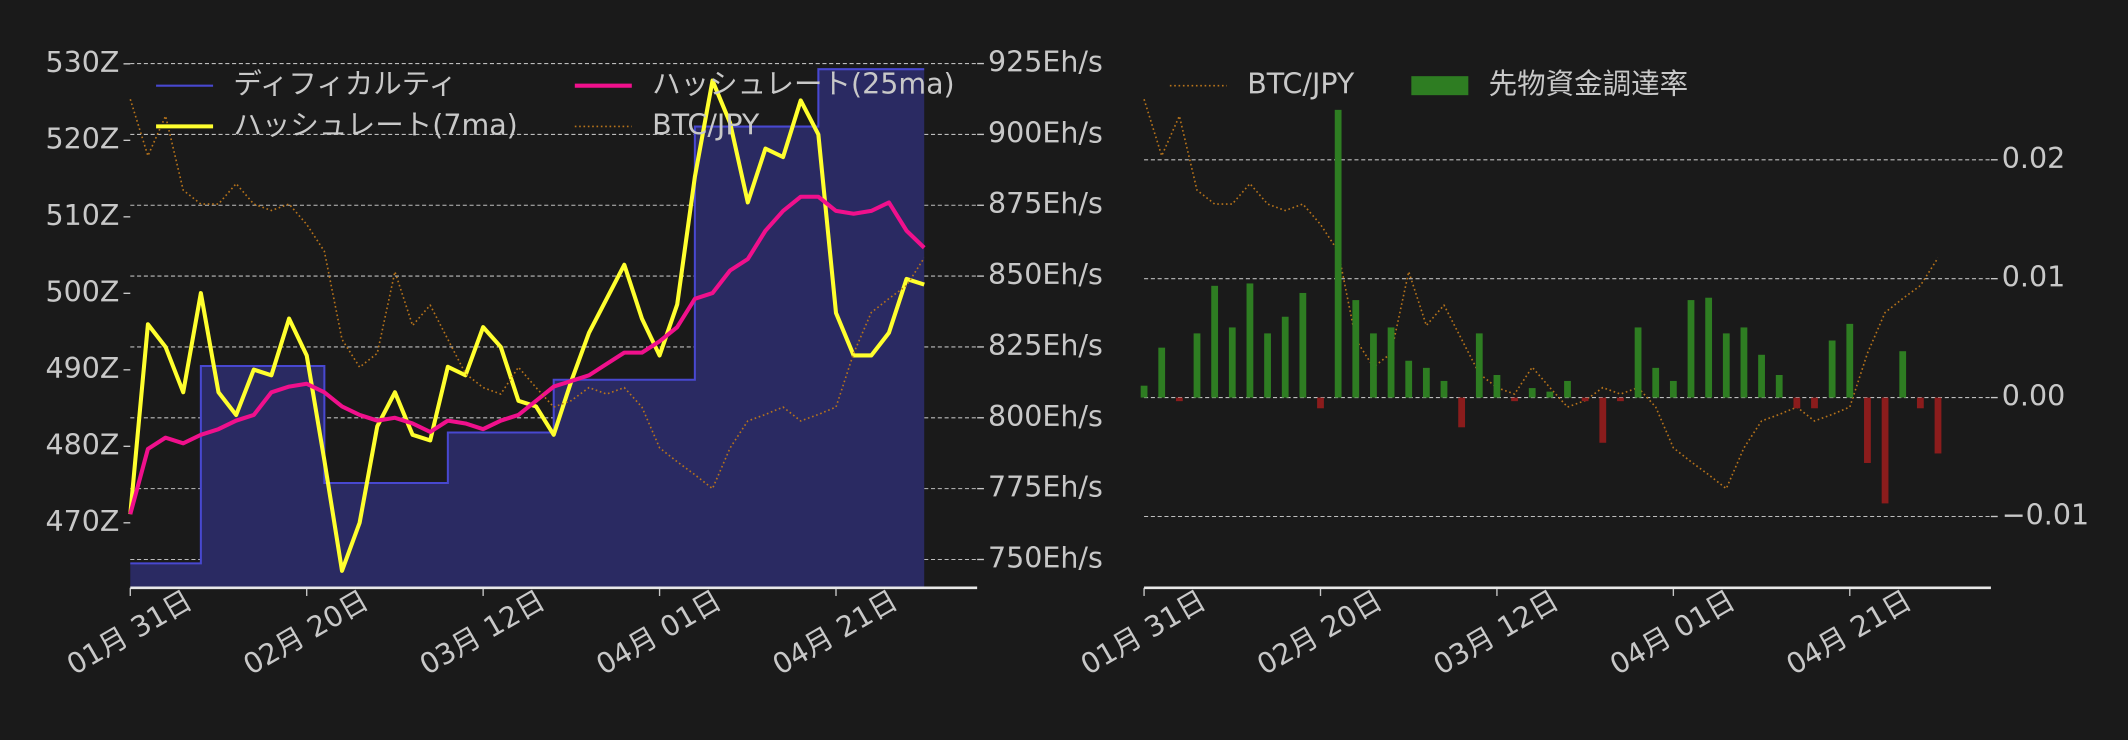 This screenshot has width=2128, height=740. Describe the element at coordinates (83, 215) in the screenshot. I see `y-tick-label: 510Z` at that location.